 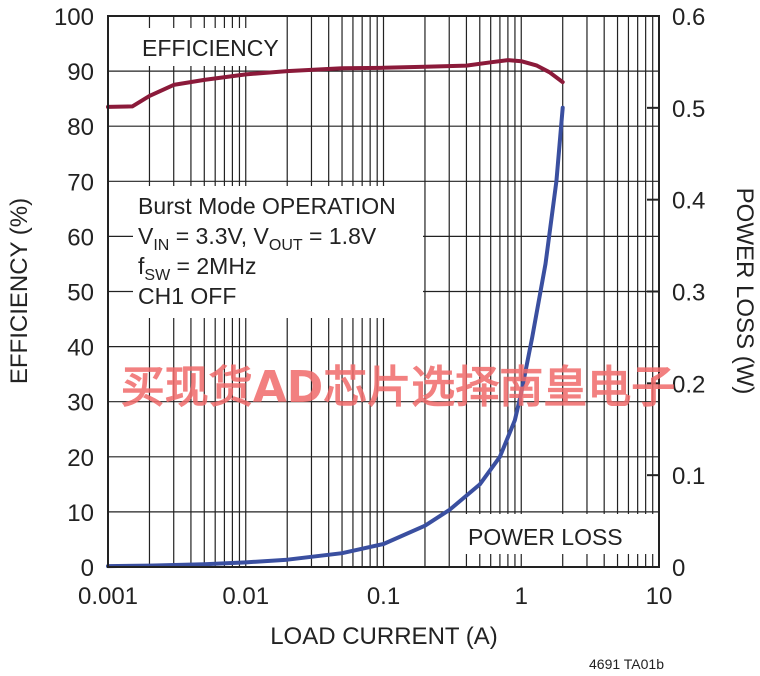 I want to click on x-tick-label: 0.01, so click(x=245, y=596).